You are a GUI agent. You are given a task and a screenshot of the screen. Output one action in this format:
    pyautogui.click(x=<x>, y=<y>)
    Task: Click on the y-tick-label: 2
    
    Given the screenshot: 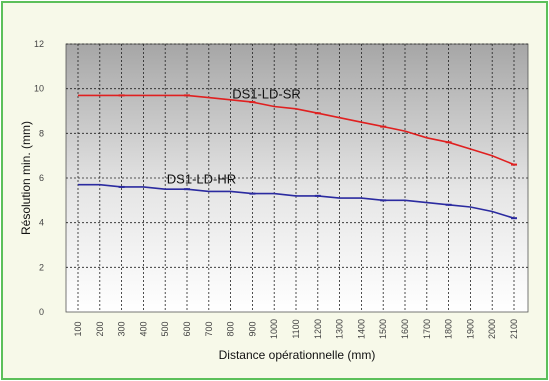 What is the action you would take?
    pyautogui.click(x=41, y=267)
    